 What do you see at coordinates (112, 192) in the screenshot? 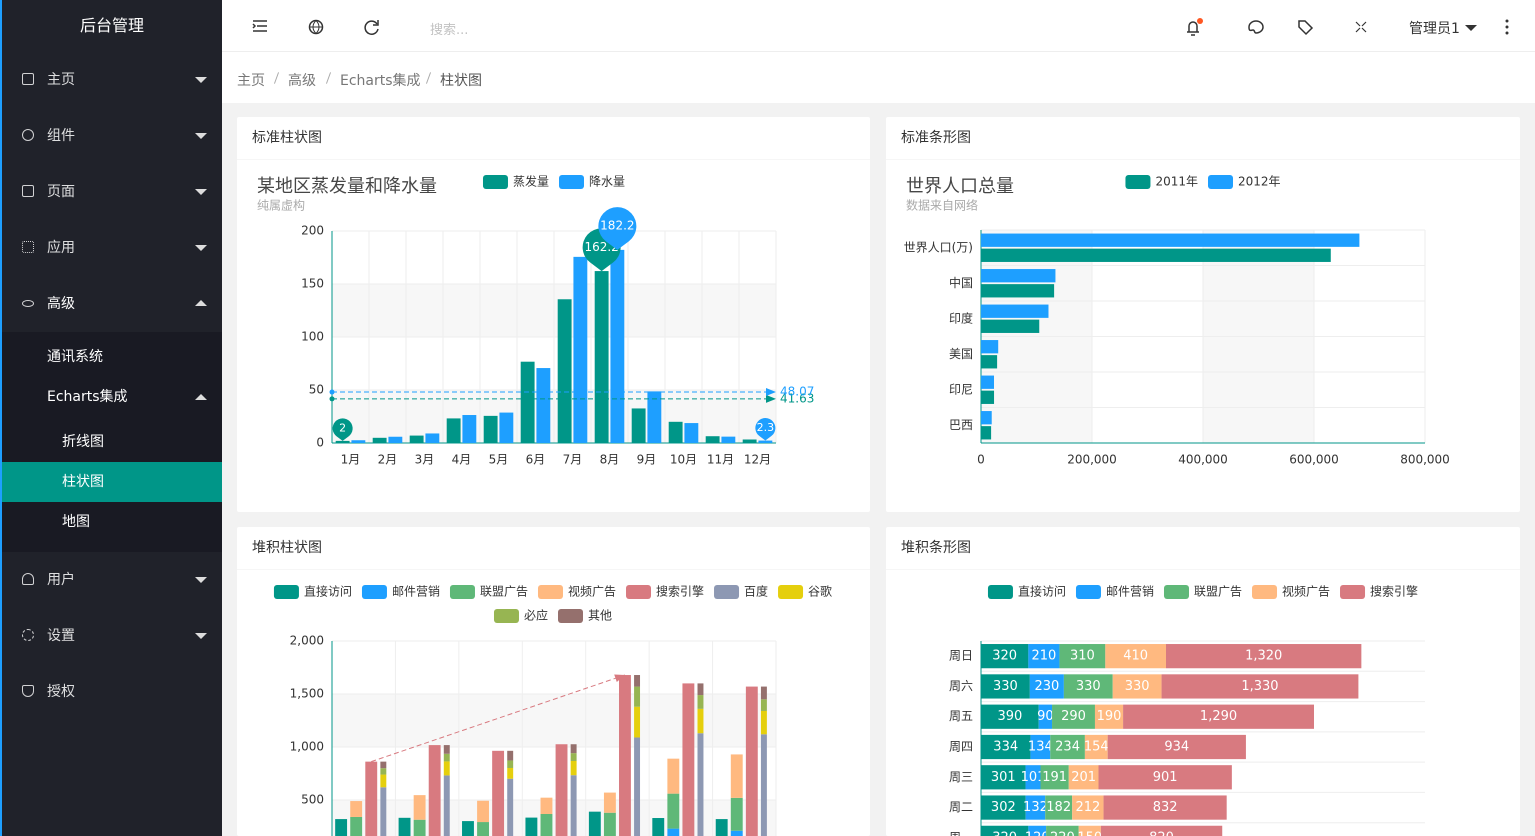
I see `menu-item: 页面` at bounding box center [112, 192].